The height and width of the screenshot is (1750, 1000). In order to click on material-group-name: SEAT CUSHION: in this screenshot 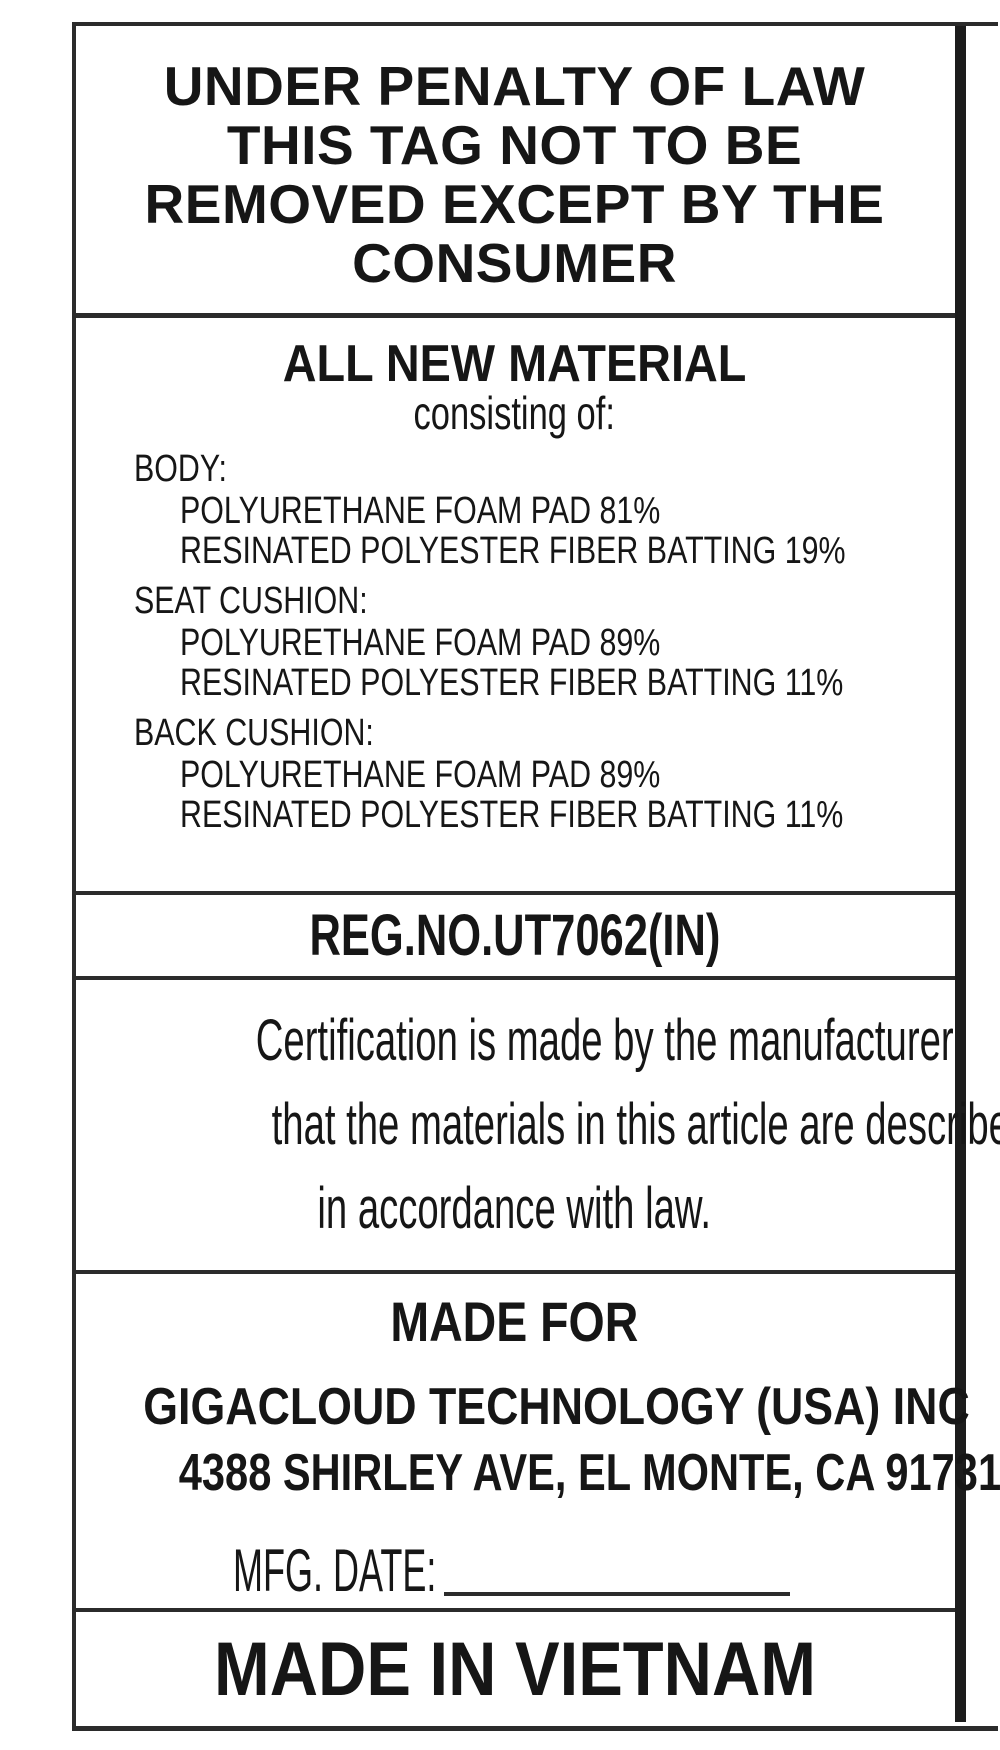, I will do `click(251, 601)`.